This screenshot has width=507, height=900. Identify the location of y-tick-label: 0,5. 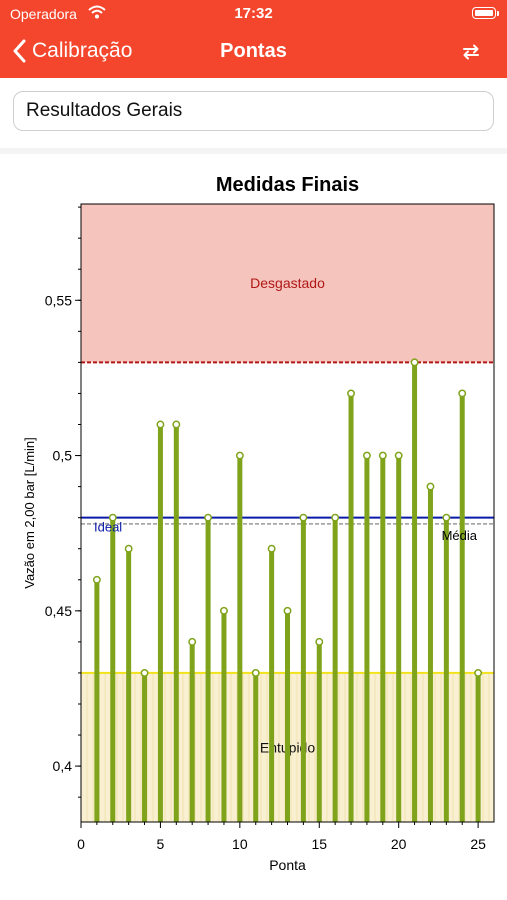
(63, 456).